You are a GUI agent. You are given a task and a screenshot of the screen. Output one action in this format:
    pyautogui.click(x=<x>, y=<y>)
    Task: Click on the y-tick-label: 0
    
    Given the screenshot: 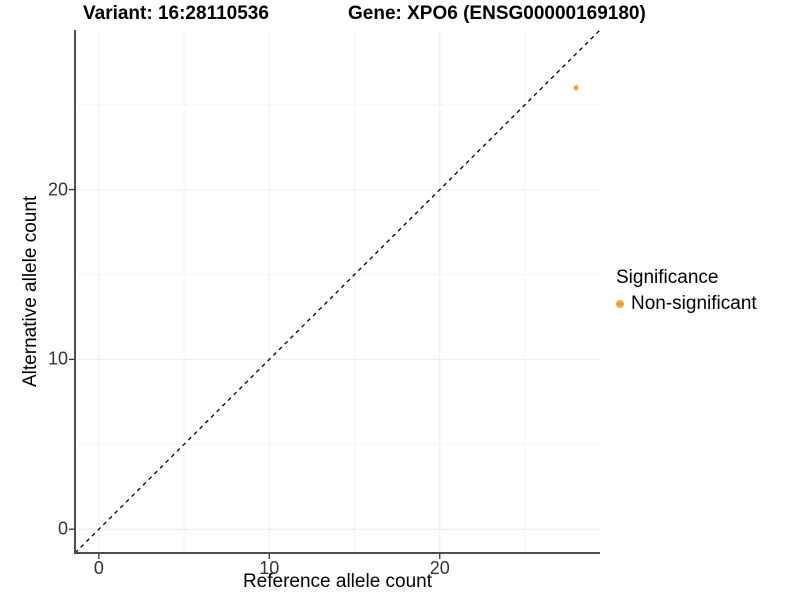 What is the action you would take?
    pyautogui.click(x=62, y=528)
    